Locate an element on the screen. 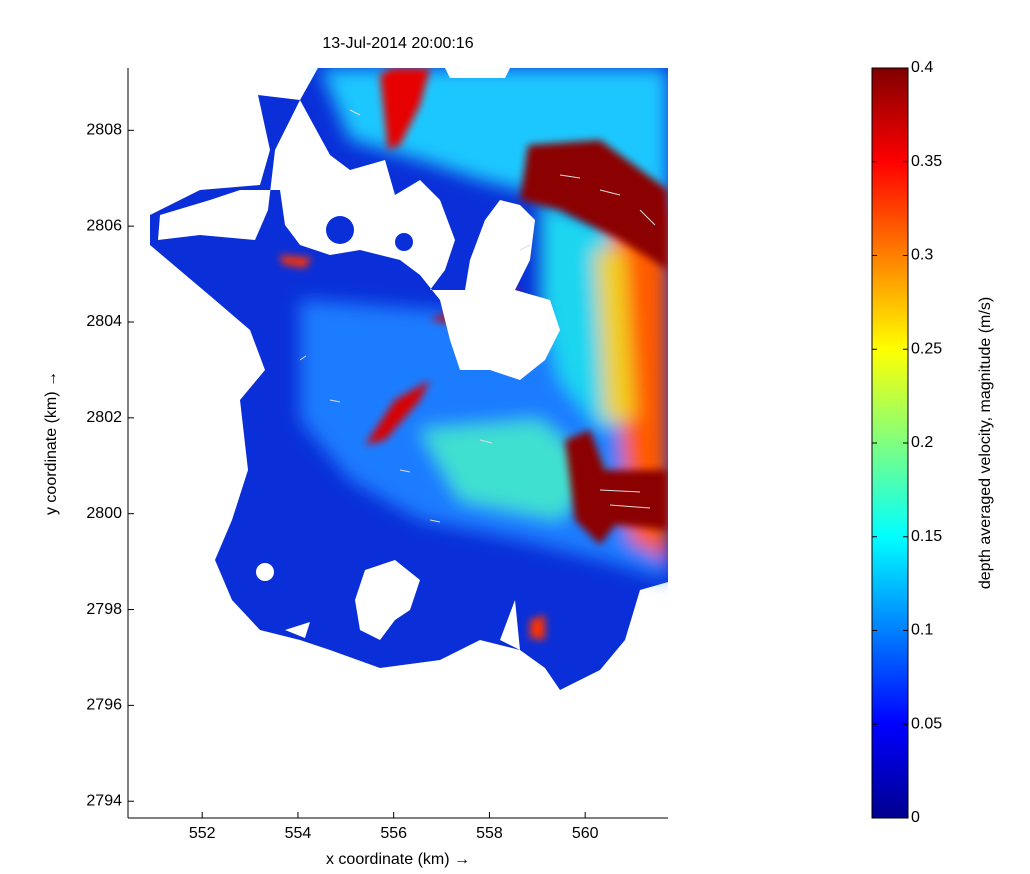 Image resolution: width=1030 pixels, height=874 pixels. chart-title: 13-Jul-2014 20:00:16 is located at coordinates (397, 43).